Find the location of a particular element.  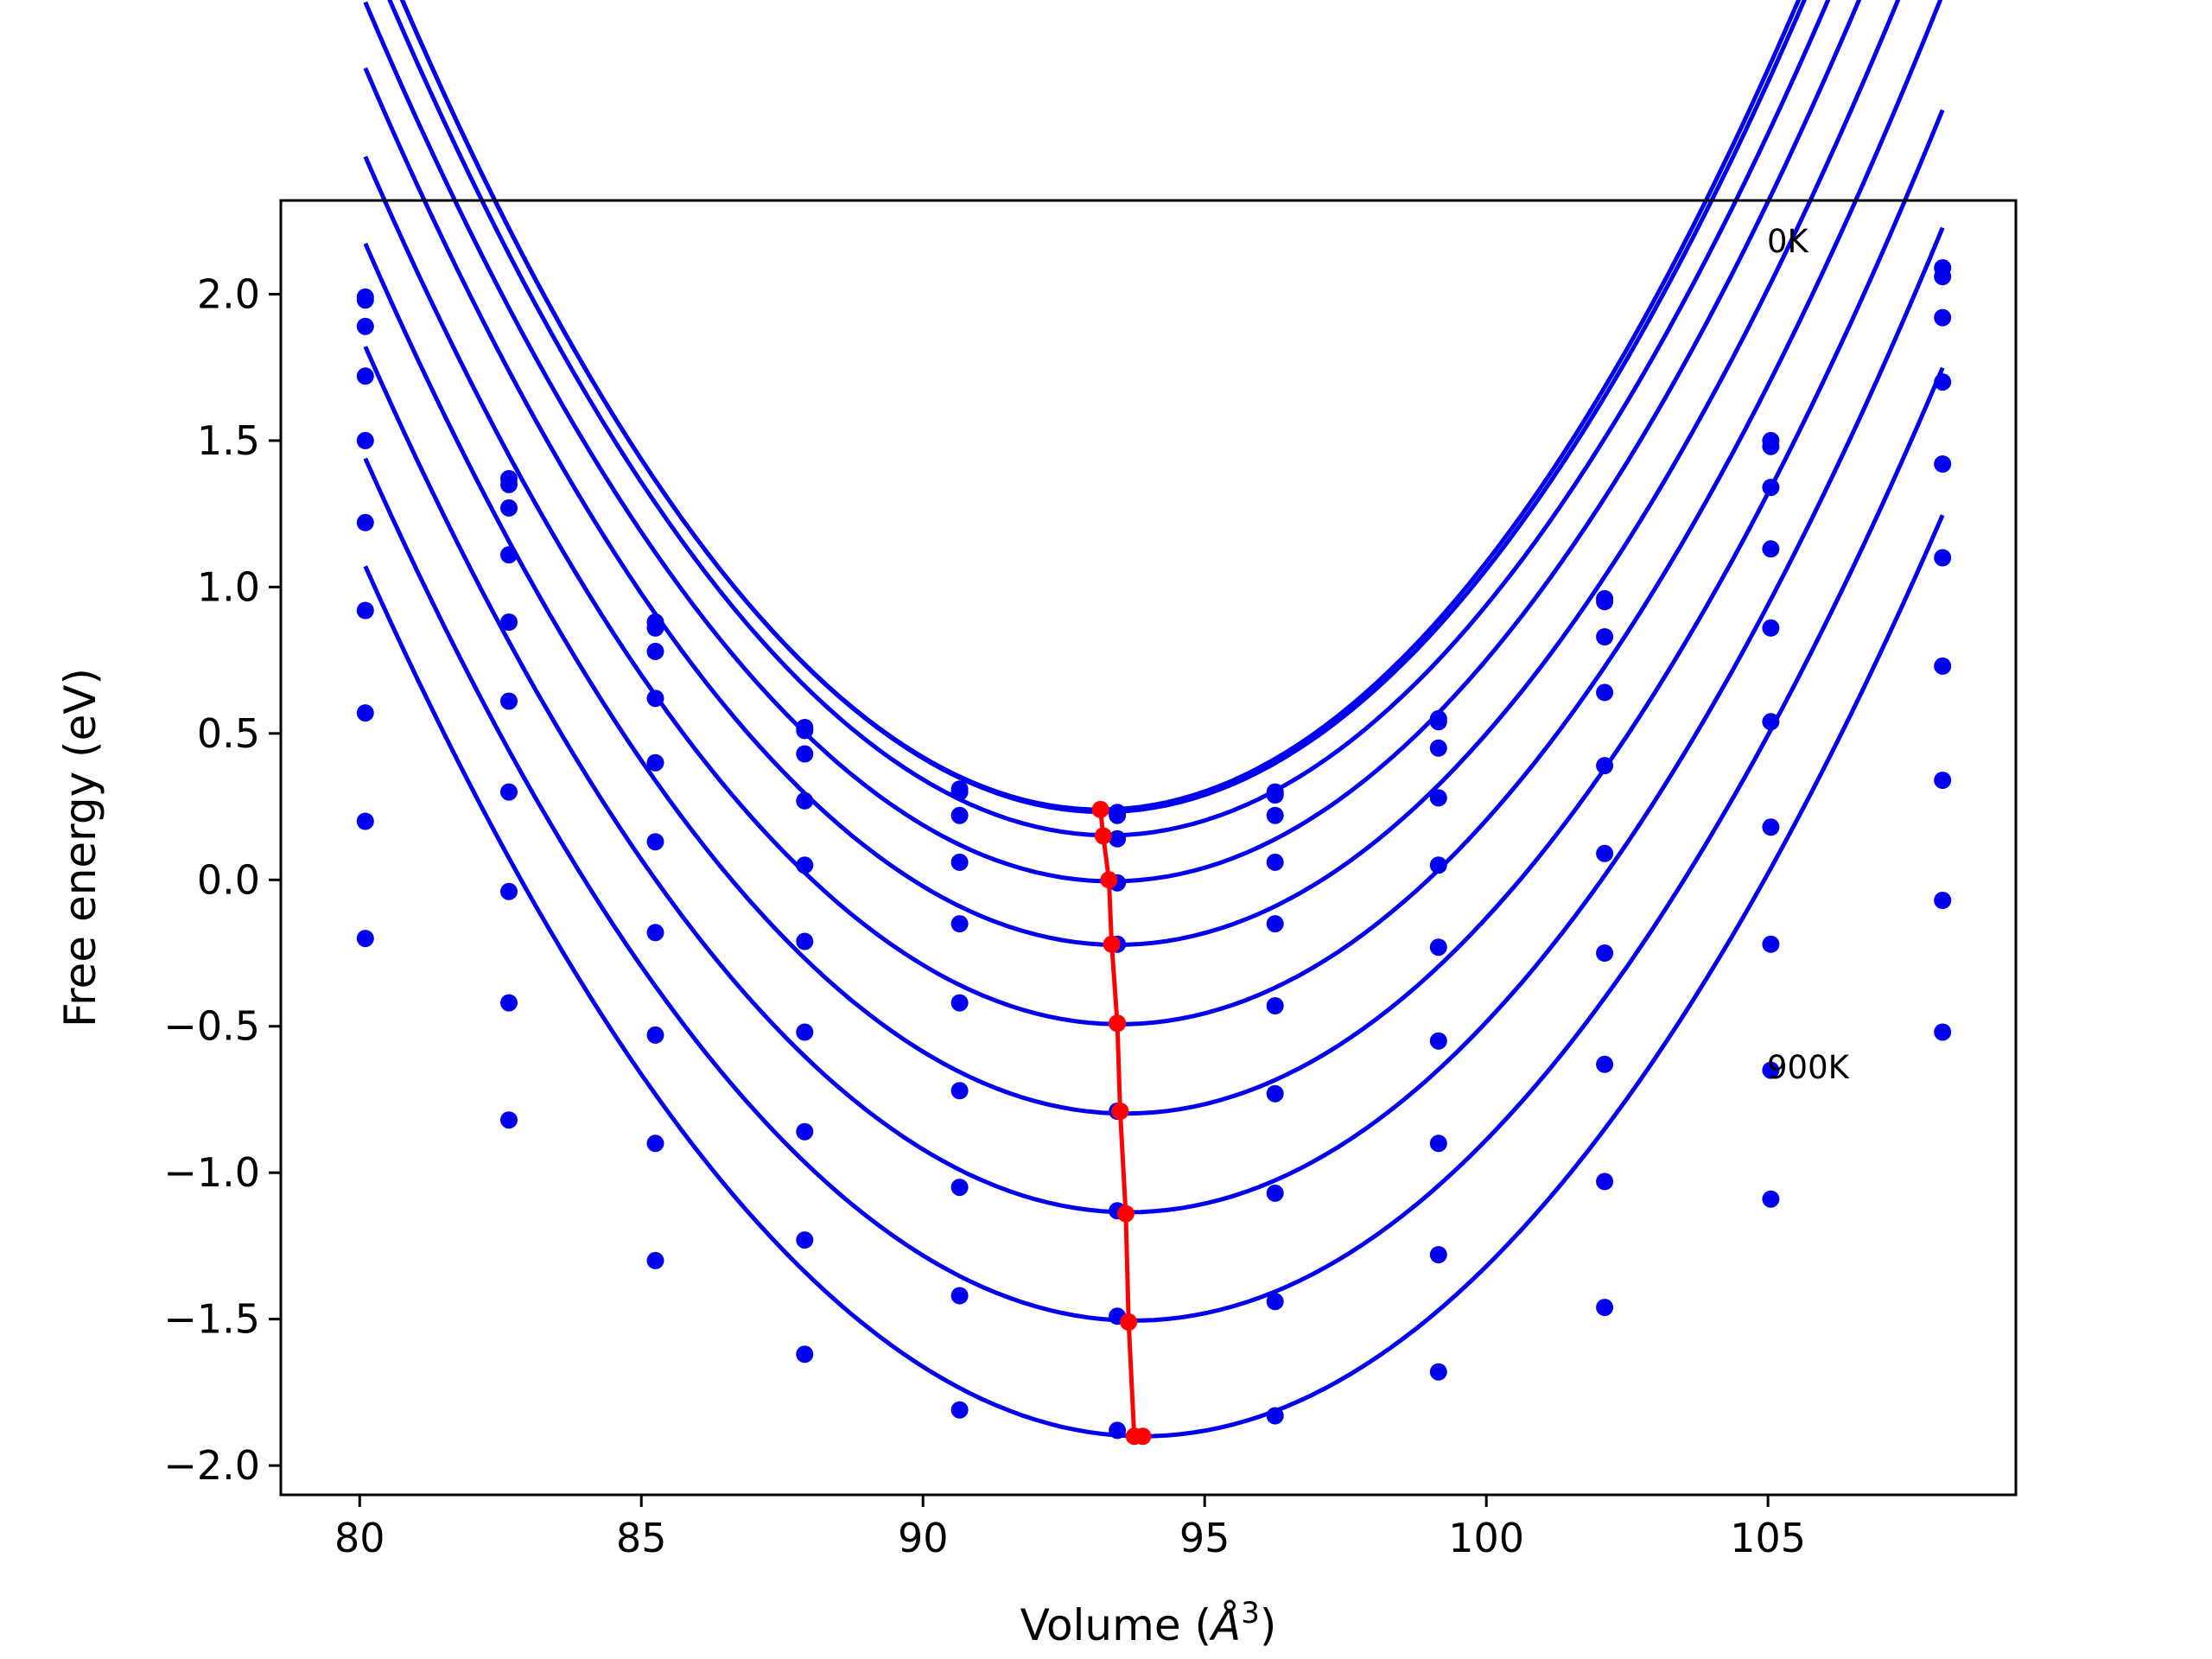

y-tick-label: −2.0 is located at coordinates (211, 1465).